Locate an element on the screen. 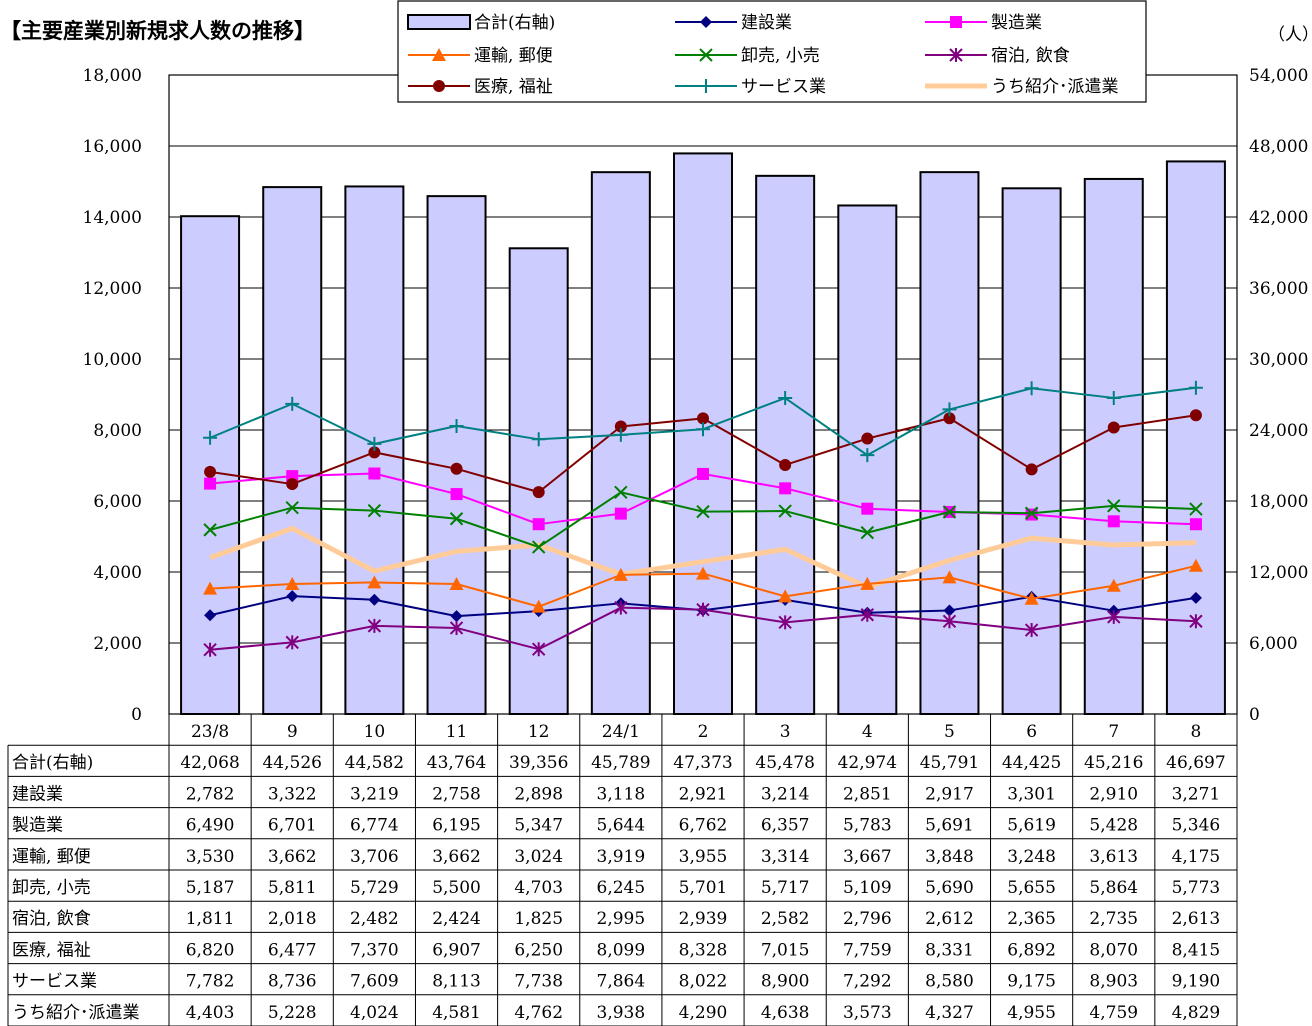 The height and width of the screenshot is (1026, 1312). table-cell: 4,829 is located at coordinates (1196, 1013).